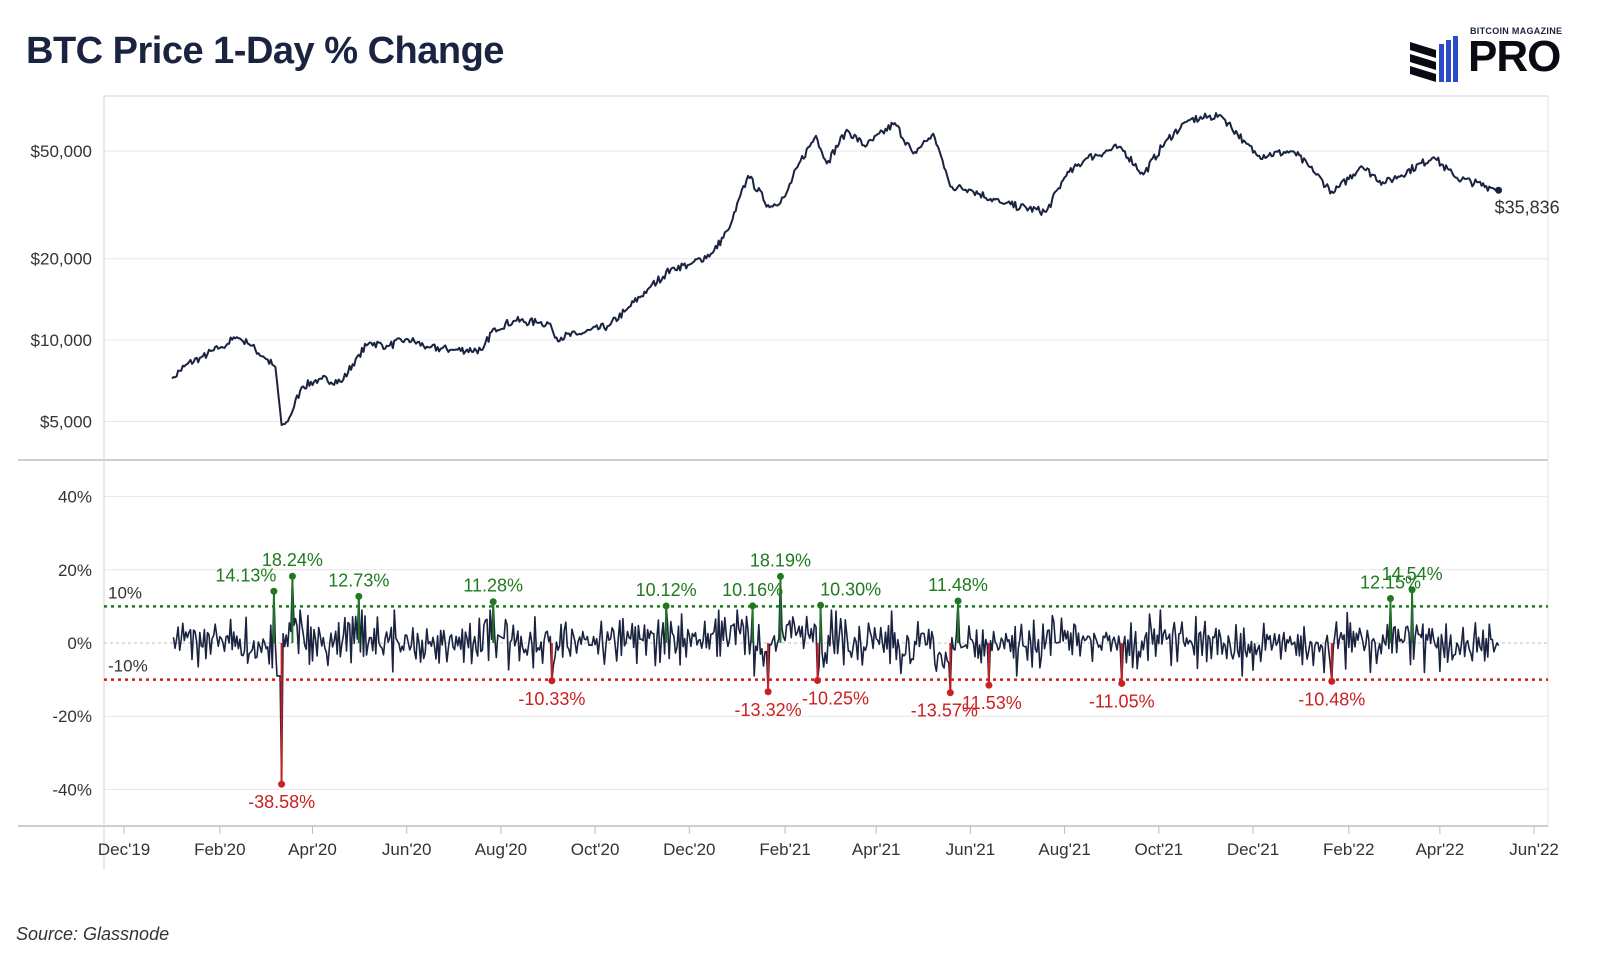 The width and height of the screenshot is (1600, 960). What do you see at coordinates (493, 586) in the screenshot?
I see `annotation-label: 11.28%` at bounding box center [493, 586].